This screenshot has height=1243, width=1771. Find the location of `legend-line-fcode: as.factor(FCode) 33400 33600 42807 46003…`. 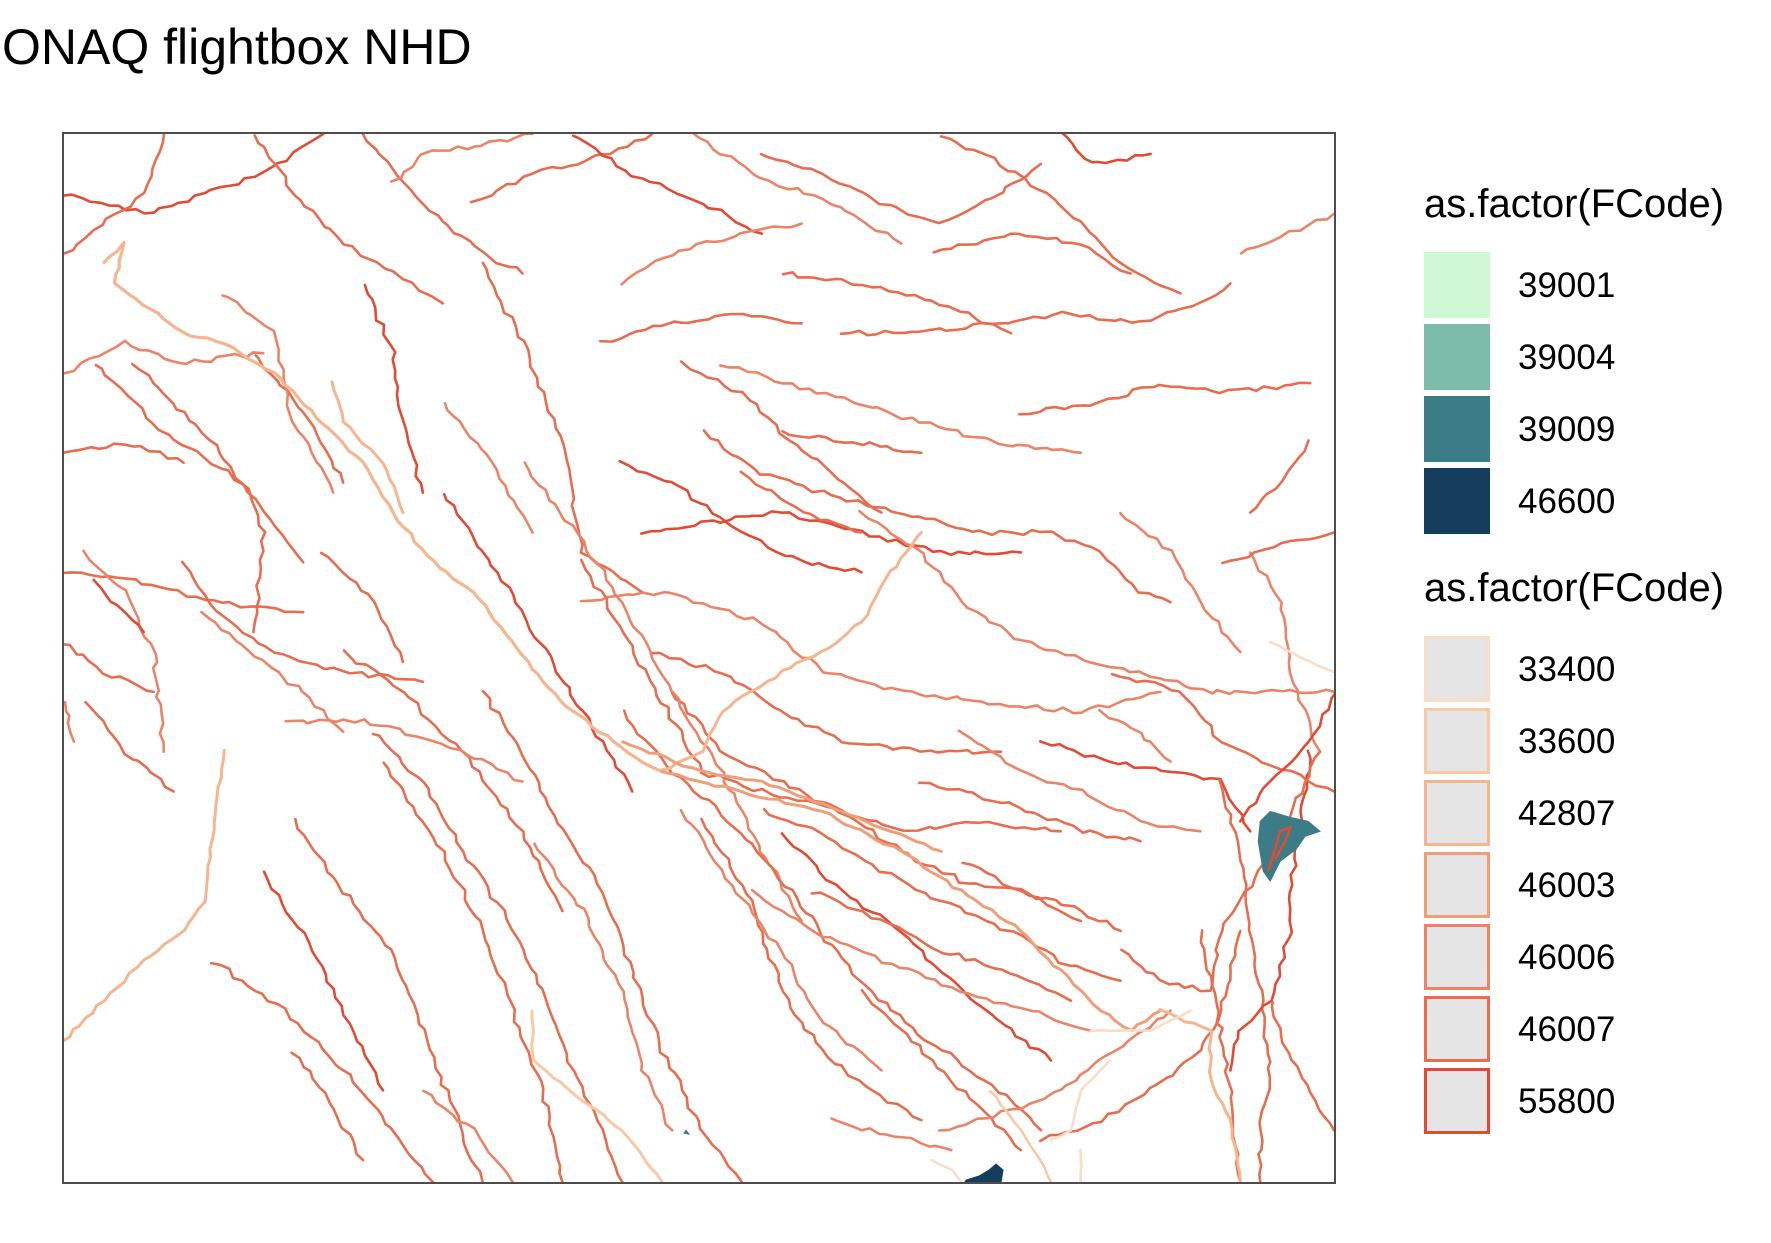

legend-line-fcode: as.factor(FCode) 33400 33600 42807 46003… is located at coordinates (1597, 852).